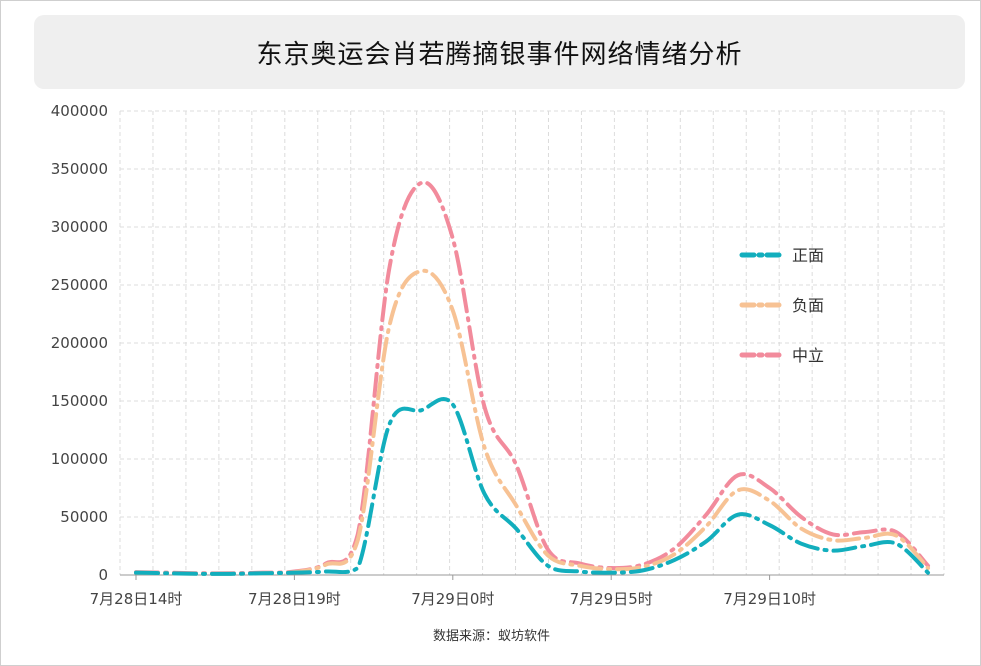 The width and height of the screenshot is (981, 666). Describe the element at coordinates (611, 599) in the screenshot. I see `x-tick-label: 7月29日5时` at that location.